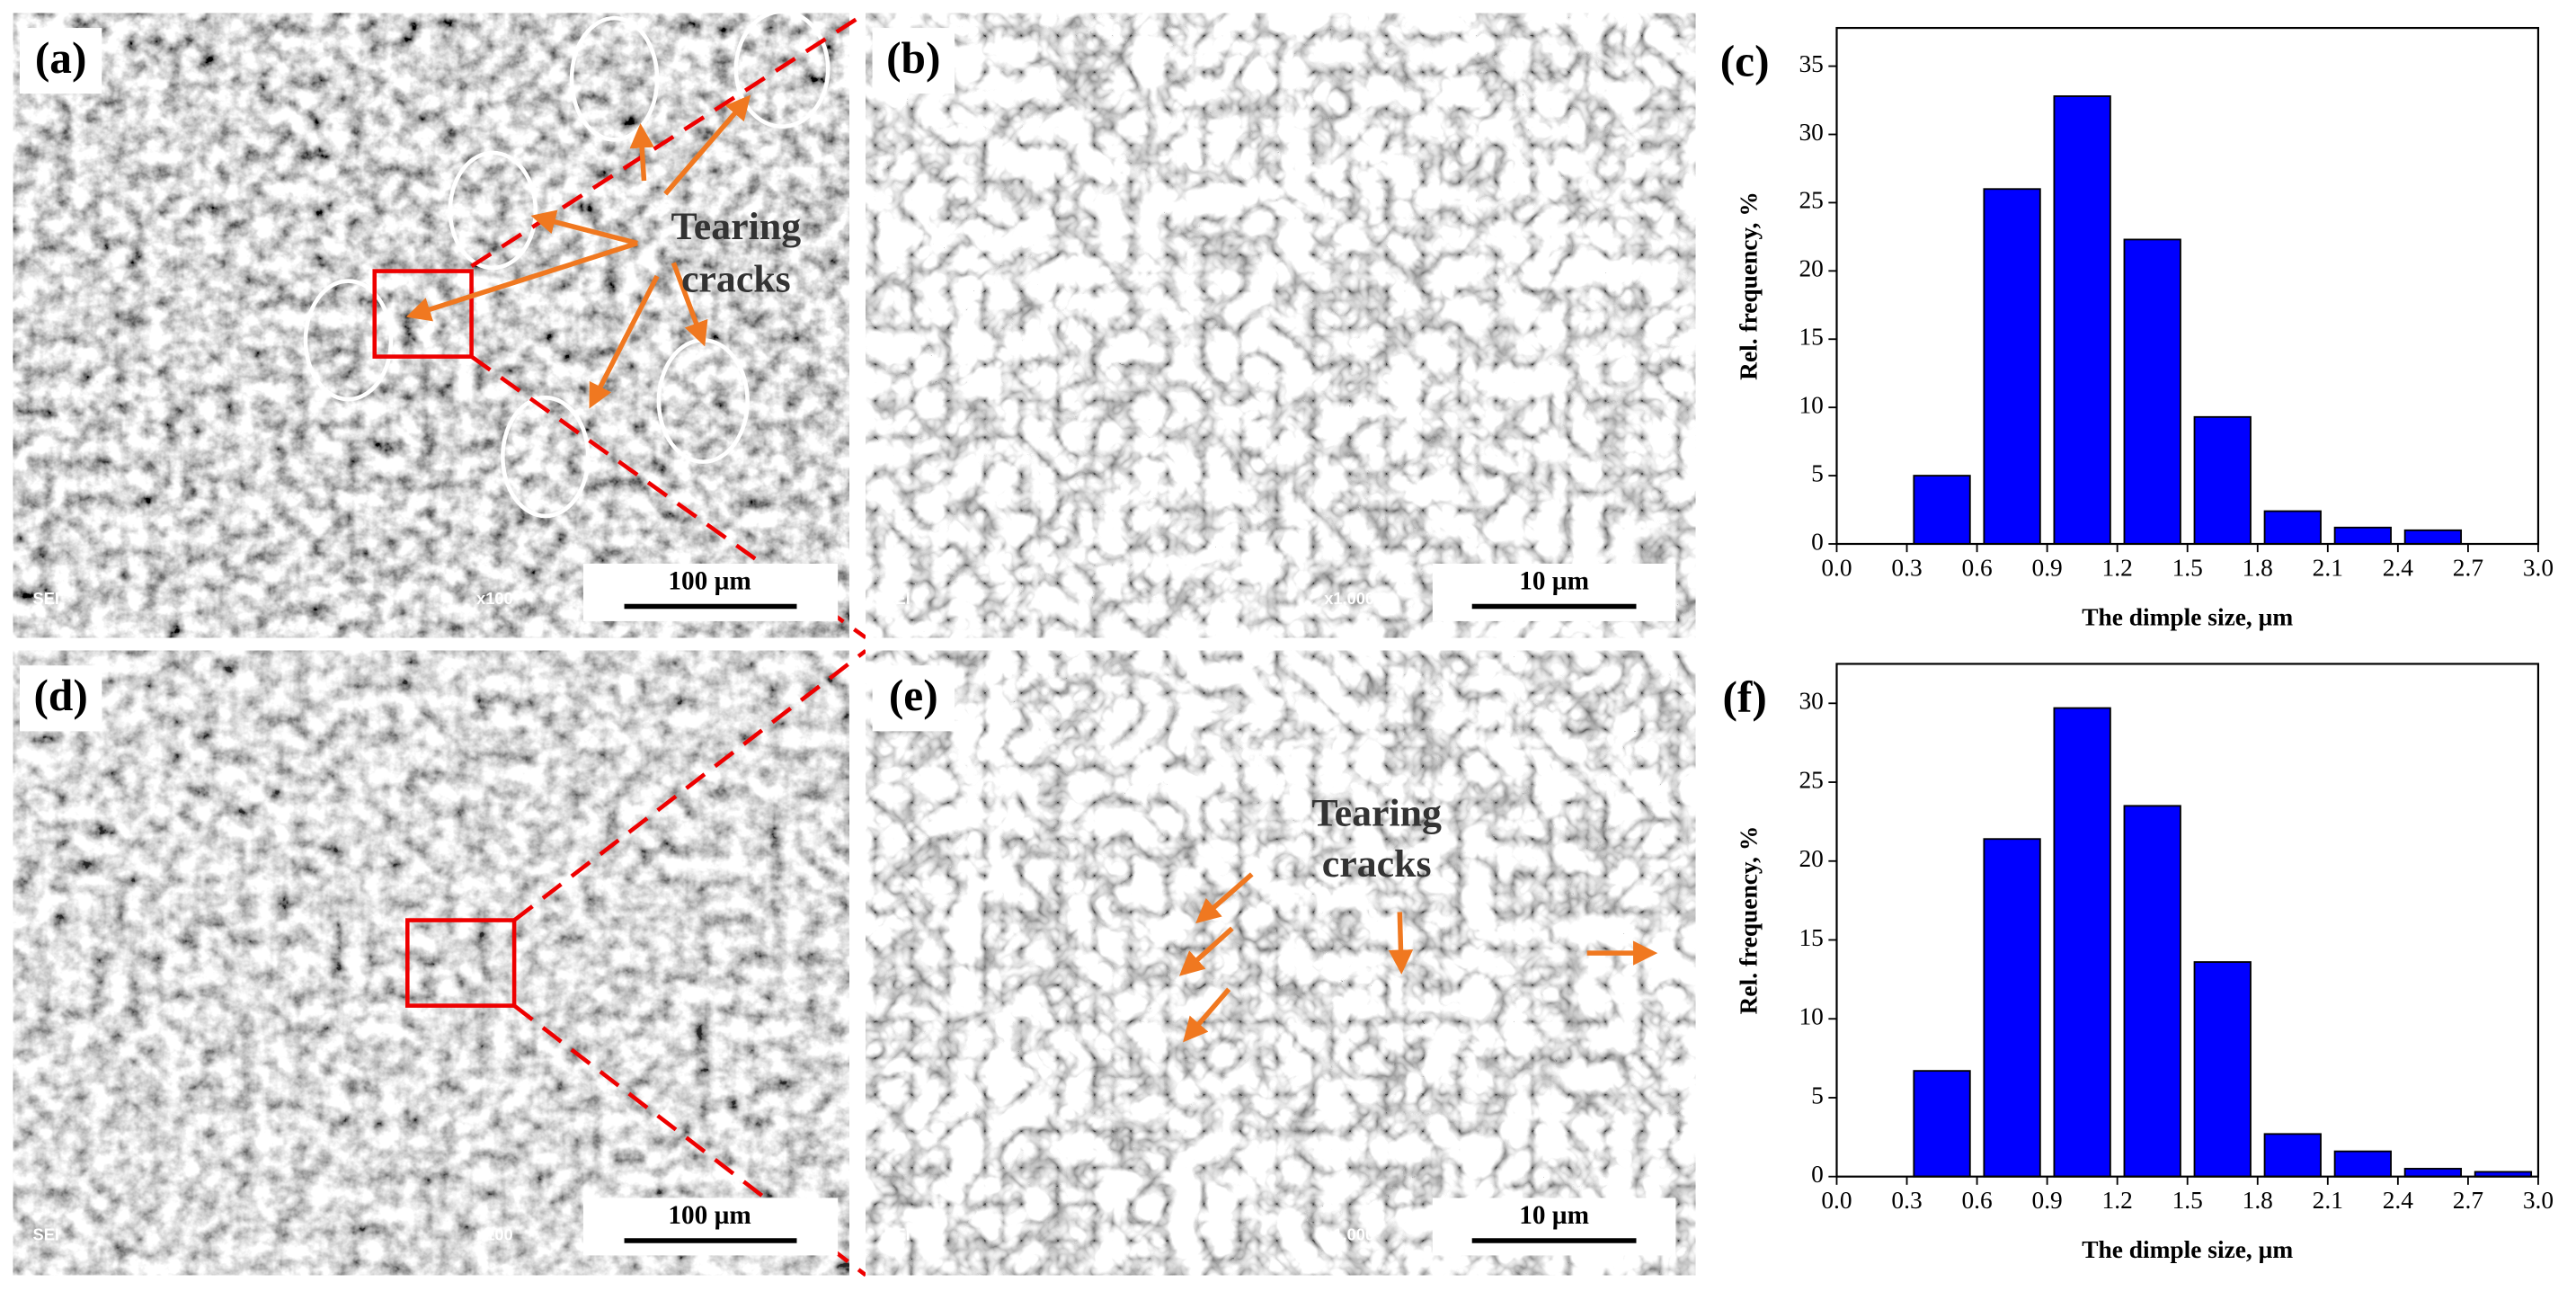 The height and width of the screenshot is (1300, 2576). Describe the element at coordinates (1744, 697) in the screenshot. I see `panel-label: (f)` at that location.